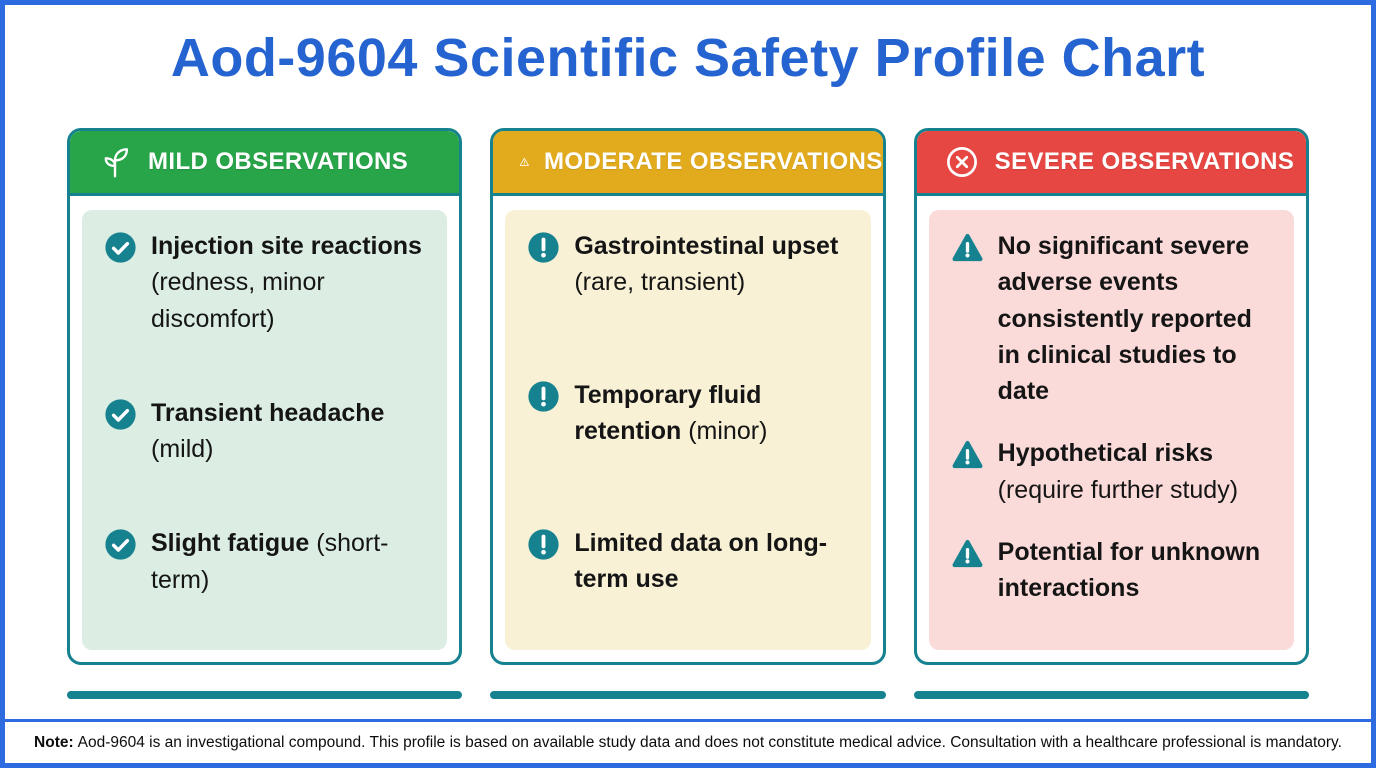 The width and height of the screenshot is (1376, 768). What do you see at coordinates (671, 412) in the screenshot?
I see `list-item-text: Temporary fluid retention (minor)` at bounding box center [671, 412].